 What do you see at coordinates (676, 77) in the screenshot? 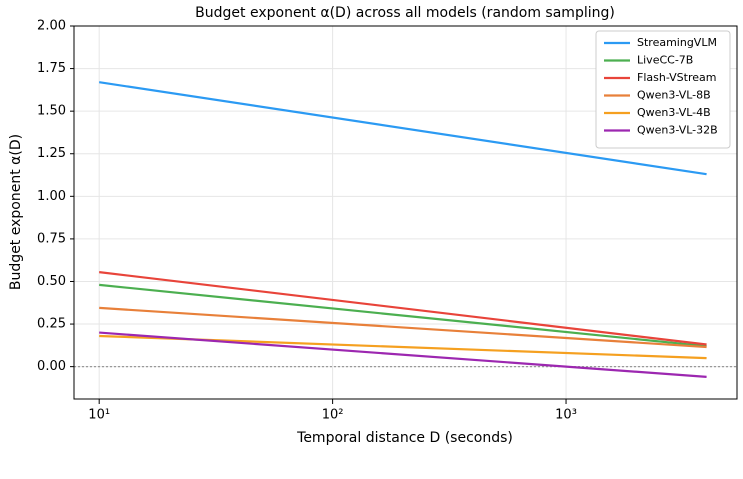
I see `legend-label: Flash-VStream` at bounding box center [676, 77].